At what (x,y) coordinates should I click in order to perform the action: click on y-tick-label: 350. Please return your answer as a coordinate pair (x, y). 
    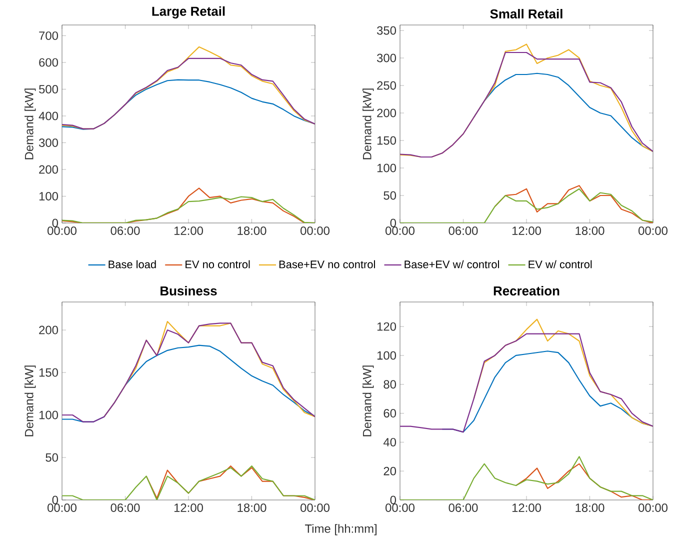
    Looking at the image, I should click on (386, 30).